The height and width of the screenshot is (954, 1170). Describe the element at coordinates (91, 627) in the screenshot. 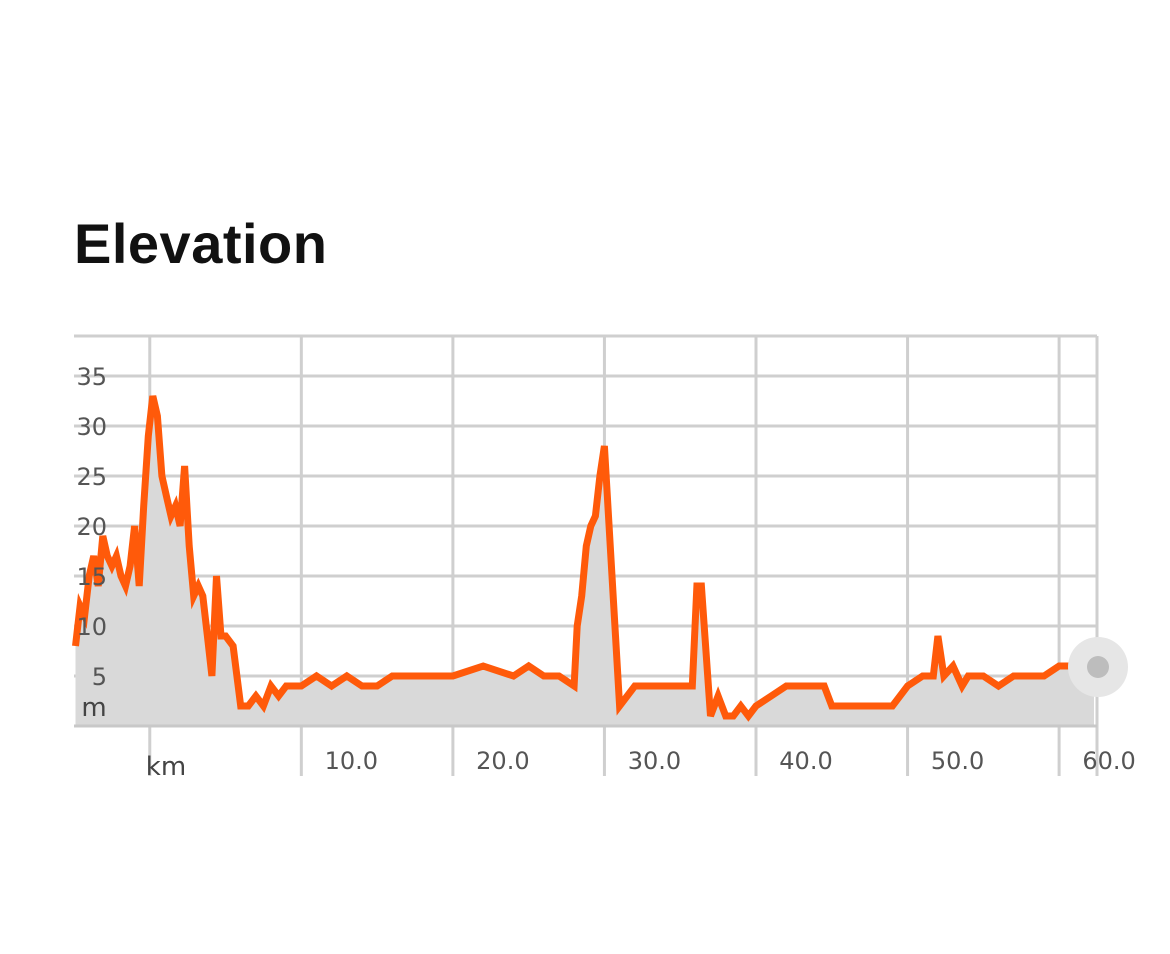

I see `y-tick-label: 10` at that location.